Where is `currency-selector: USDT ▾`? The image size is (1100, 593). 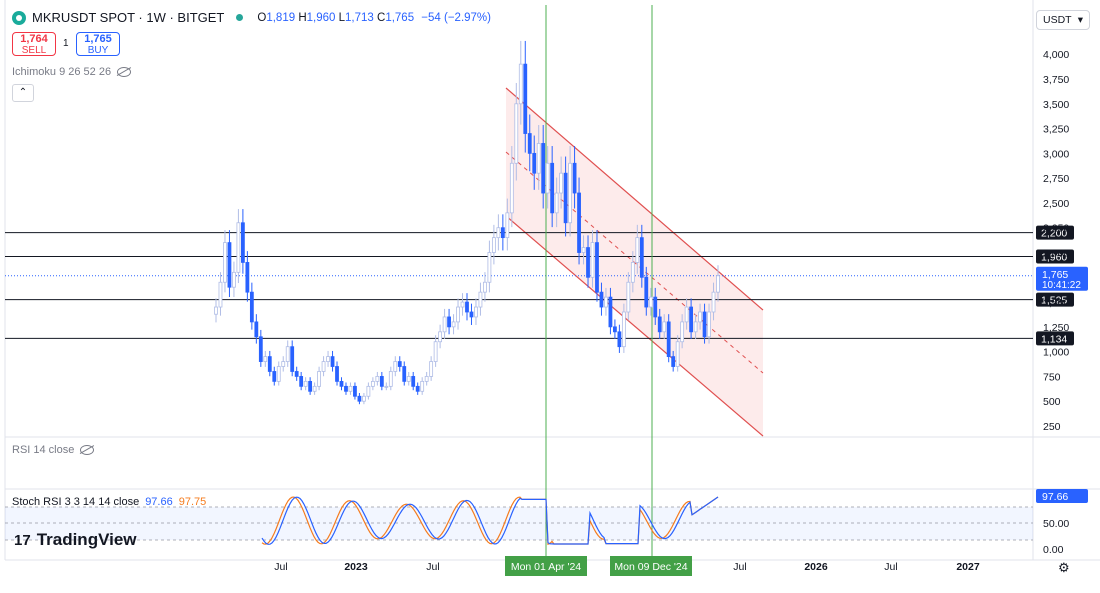
currency-selector: USDT ▾ is located at coordinates (1063, 20).